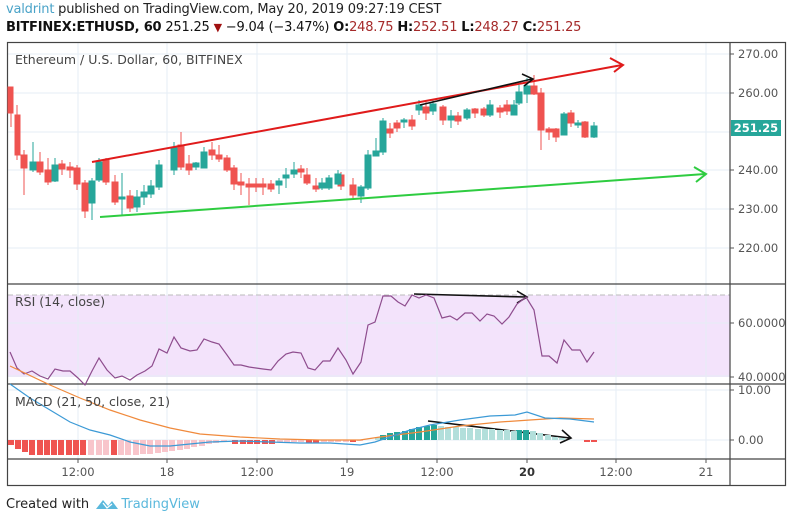 The image size is (793, 523). Describe the element at coordinates (762, 377) in the screenshot. I see `rsi-axis-label: 40.0000` at that location.